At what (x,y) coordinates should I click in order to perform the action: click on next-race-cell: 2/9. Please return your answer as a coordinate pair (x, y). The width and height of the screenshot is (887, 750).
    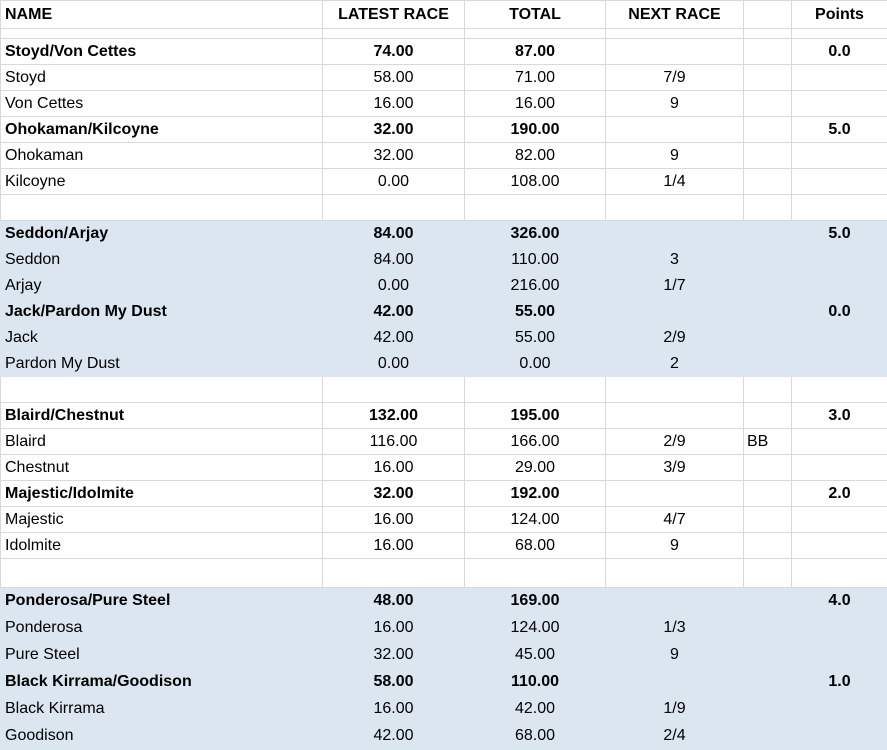
    Looking at the image, I should click on (674, 441).